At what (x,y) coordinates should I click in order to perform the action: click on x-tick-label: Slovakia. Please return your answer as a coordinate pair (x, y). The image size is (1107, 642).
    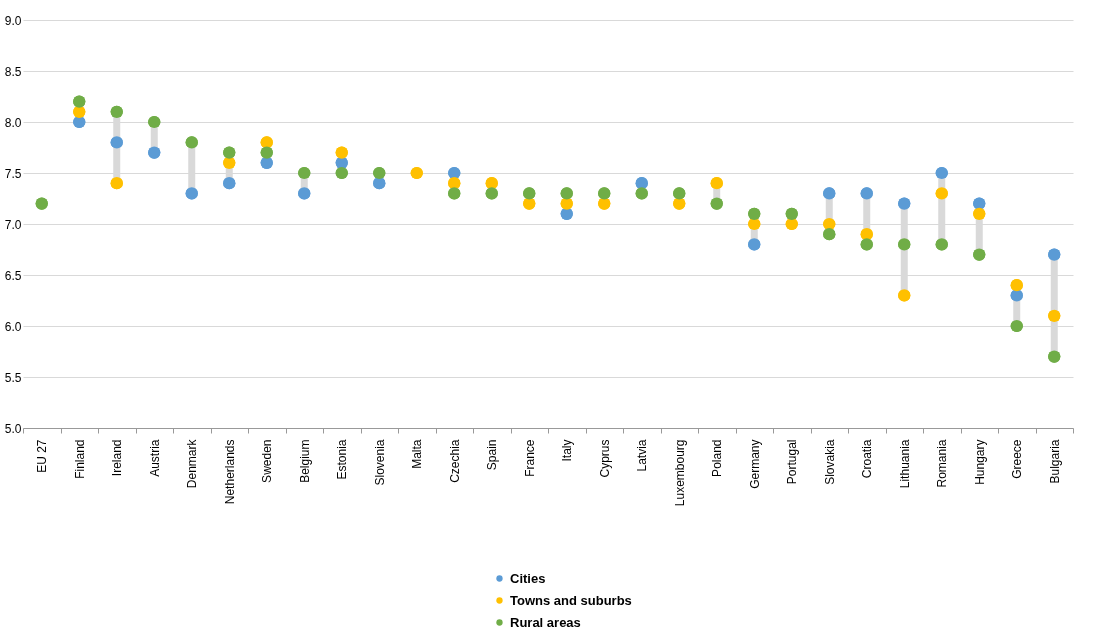
    Looking at the image, I should click on (829, 462).